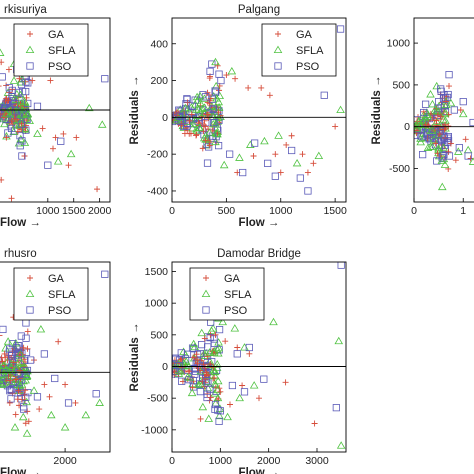 The image size is (474, 474). Describe the element at coordinates (265, 379) in the screenshot. I see `series-ga` at that location.